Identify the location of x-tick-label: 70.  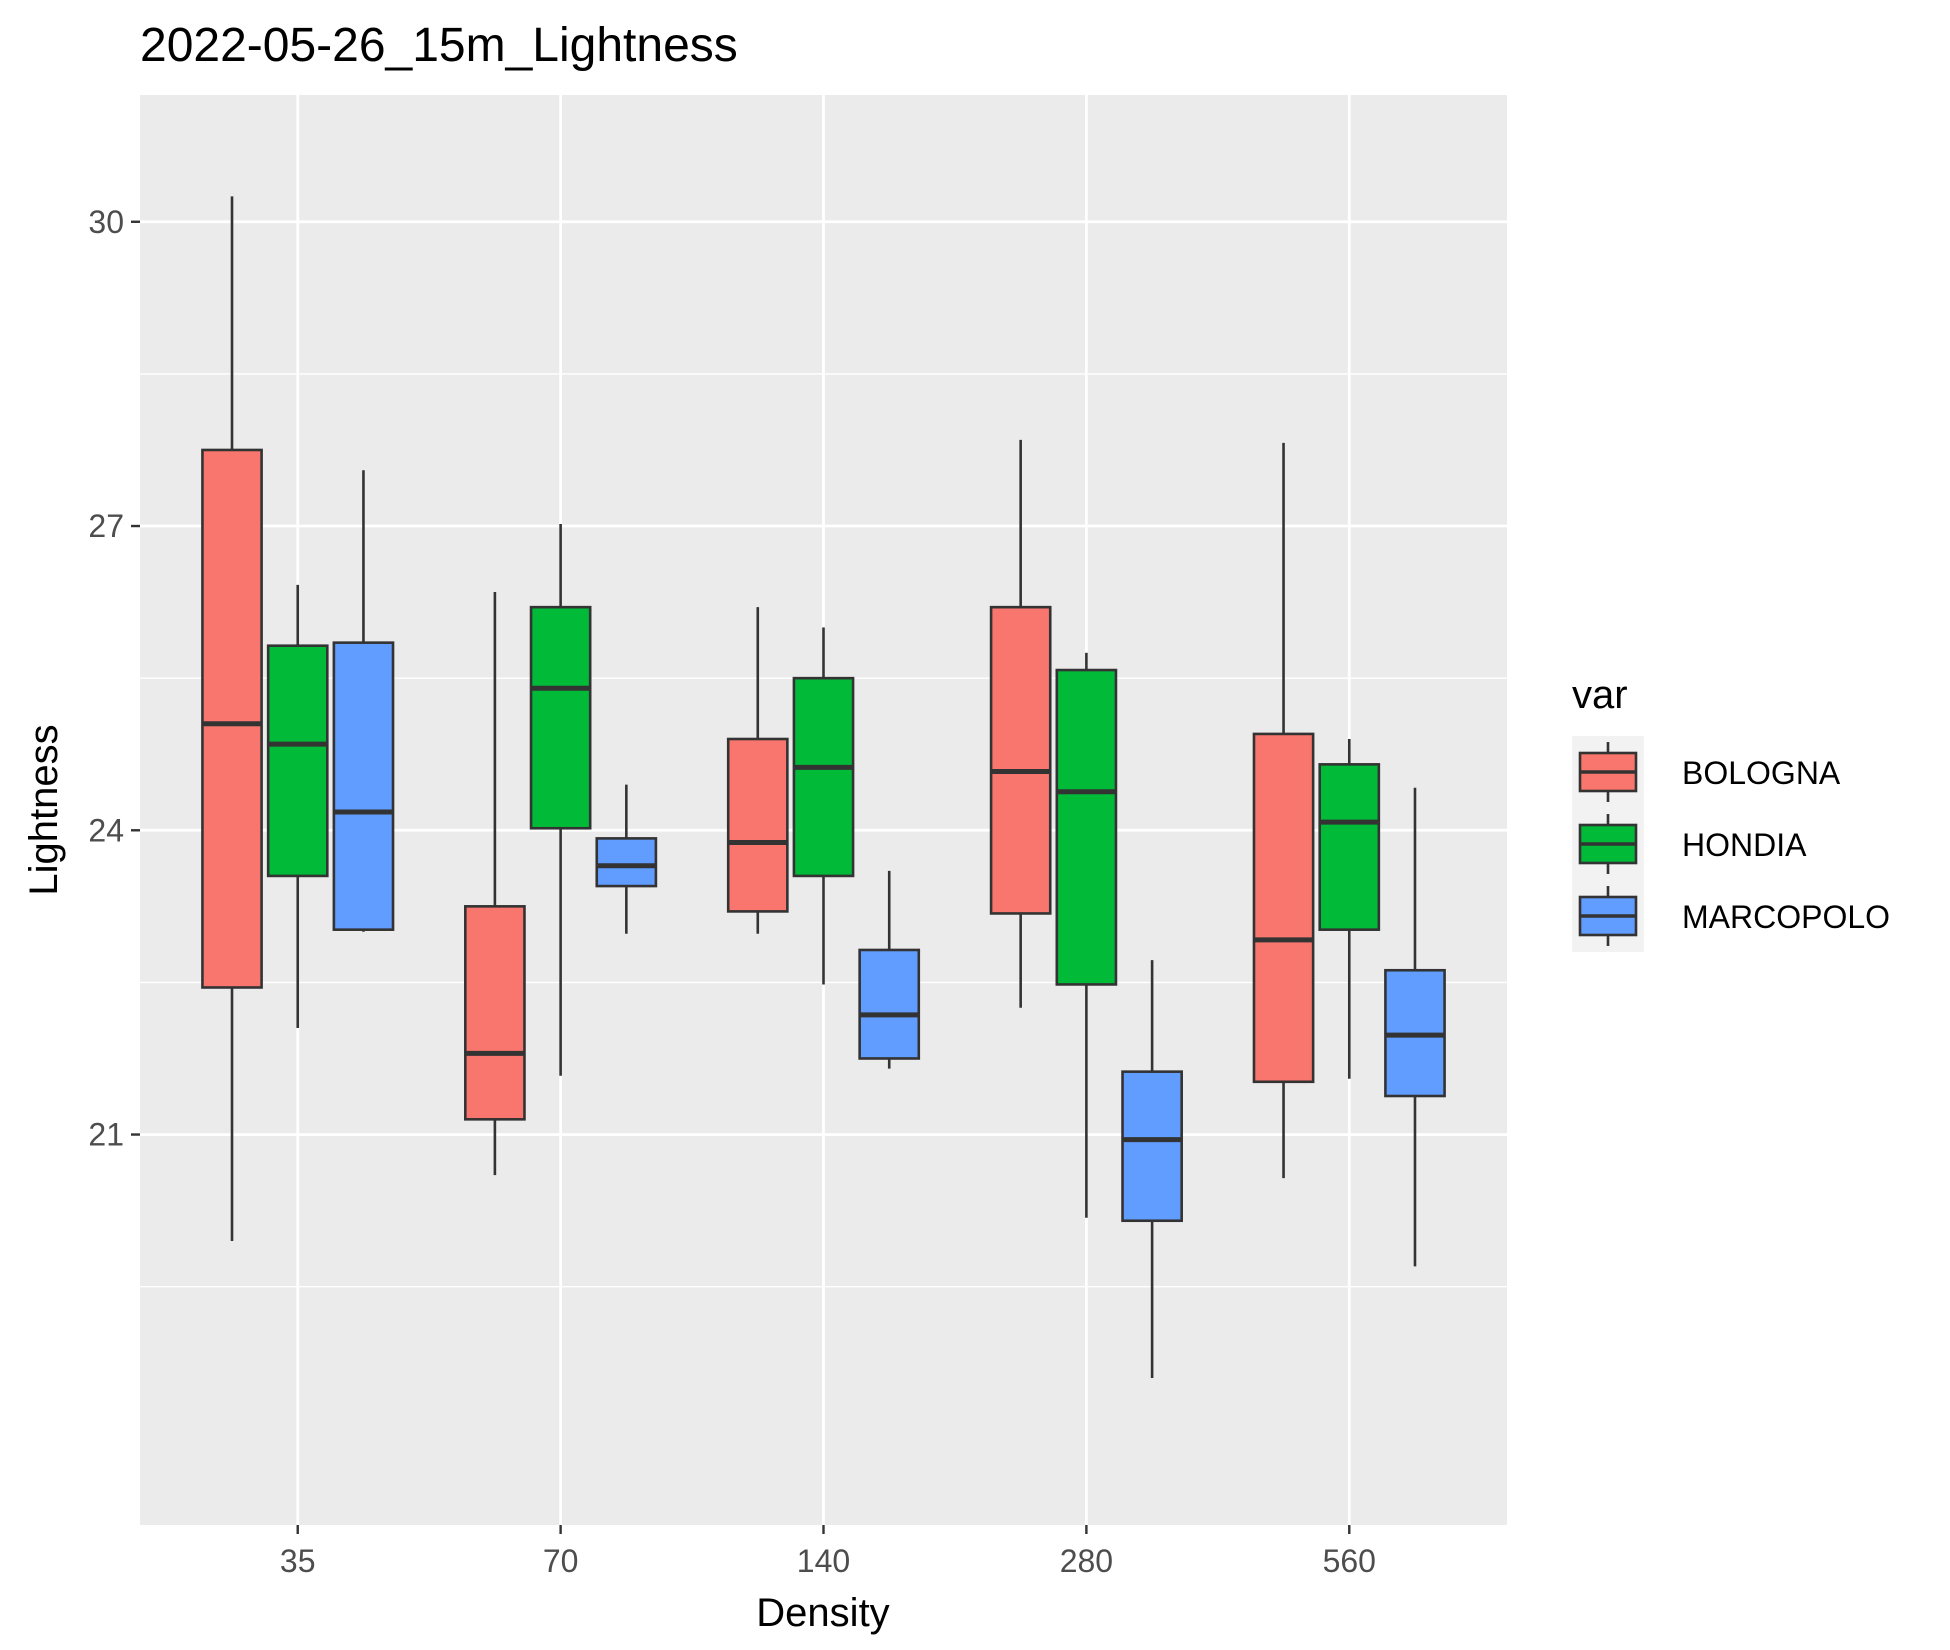
(561, 1561).